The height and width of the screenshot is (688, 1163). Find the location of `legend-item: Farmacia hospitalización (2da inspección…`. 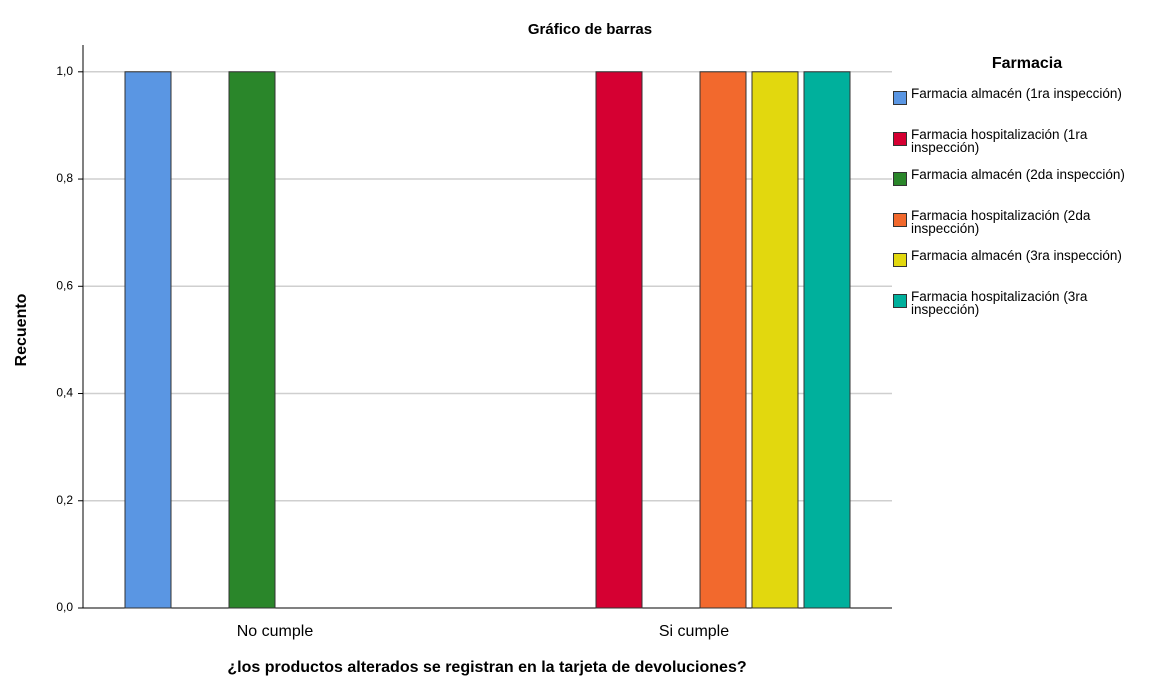

legend-item: Farmacia hospitalización (2da inspección… is located at coordinates (1027, 228).